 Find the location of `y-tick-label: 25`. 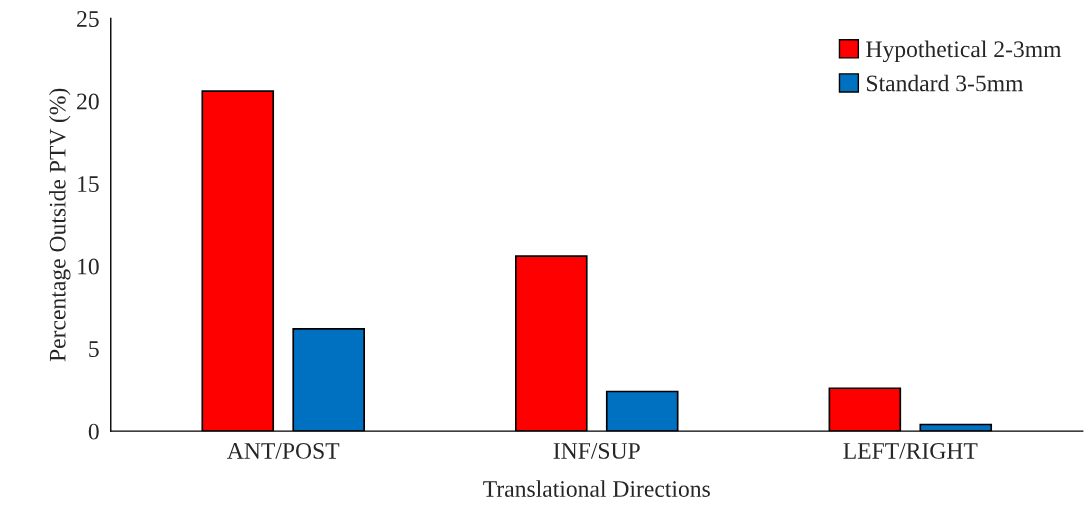

y-tick-label: 25 is located at coordinates (88, 19).